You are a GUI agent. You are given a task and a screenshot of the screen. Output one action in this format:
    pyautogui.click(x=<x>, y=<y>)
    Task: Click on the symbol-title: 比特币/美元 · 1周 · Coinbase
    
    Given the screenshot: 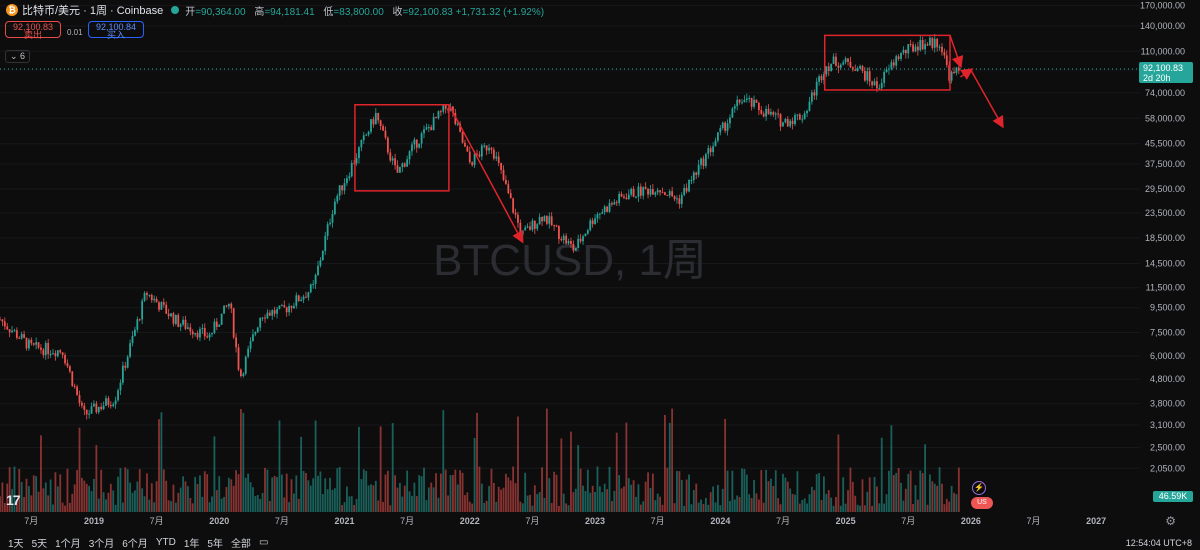 What is the action you would take?
    pyautogui.click(x=93, y=11)
    